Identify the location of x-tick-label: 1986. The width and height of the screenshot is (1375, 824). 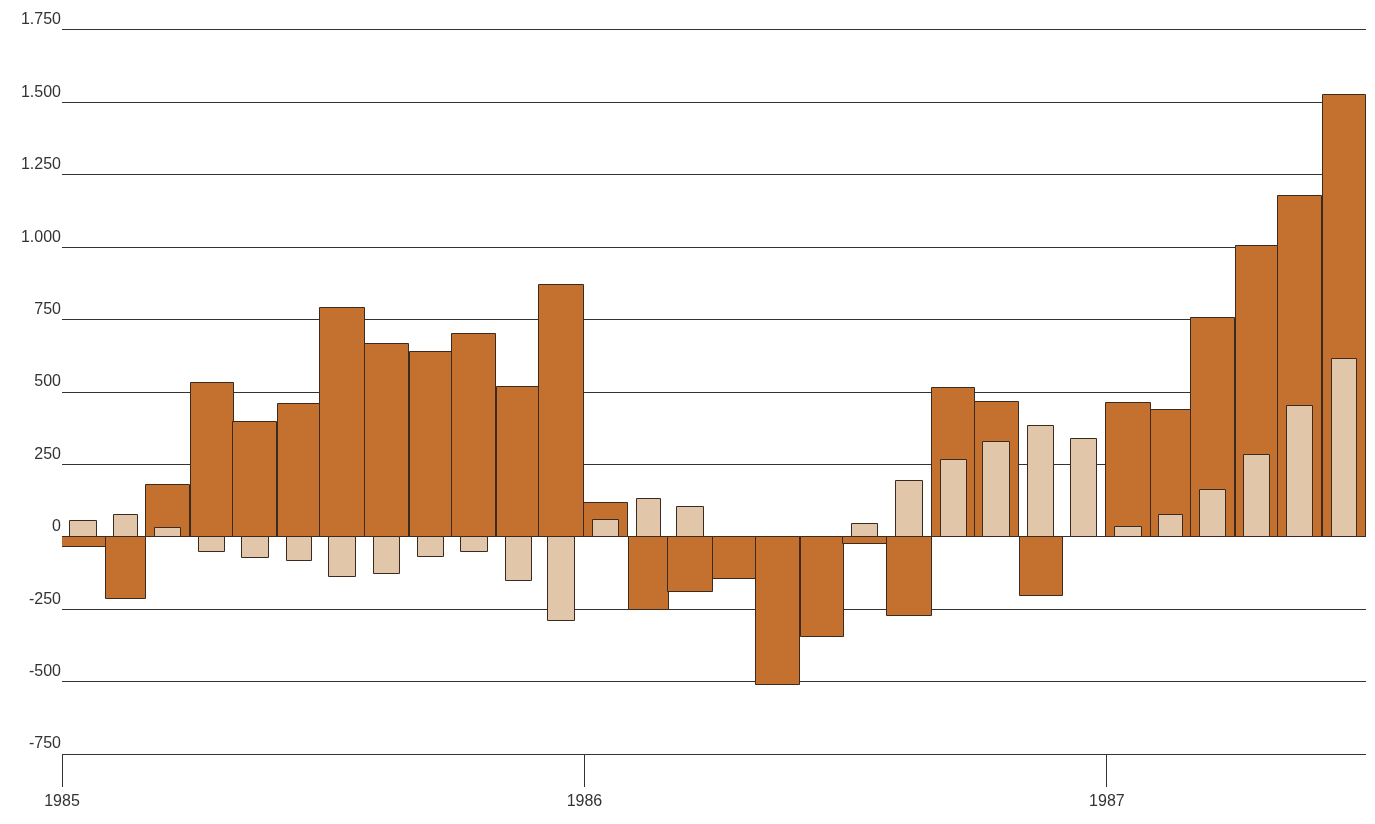
(584, 801).